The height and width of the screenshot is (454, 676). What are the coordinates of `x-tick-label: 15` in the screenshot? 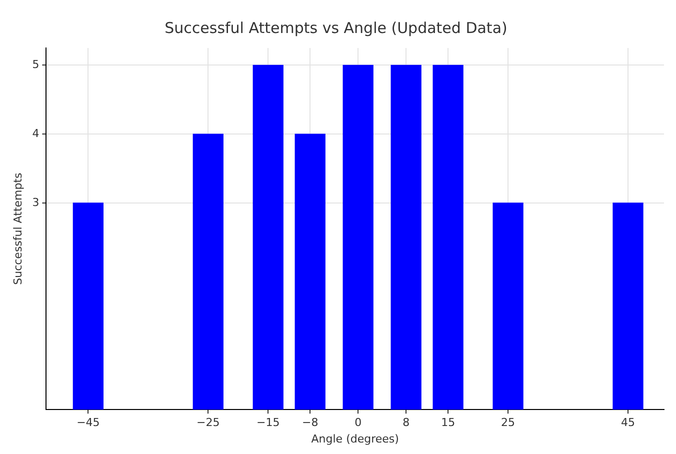 It's located at (448, 423).